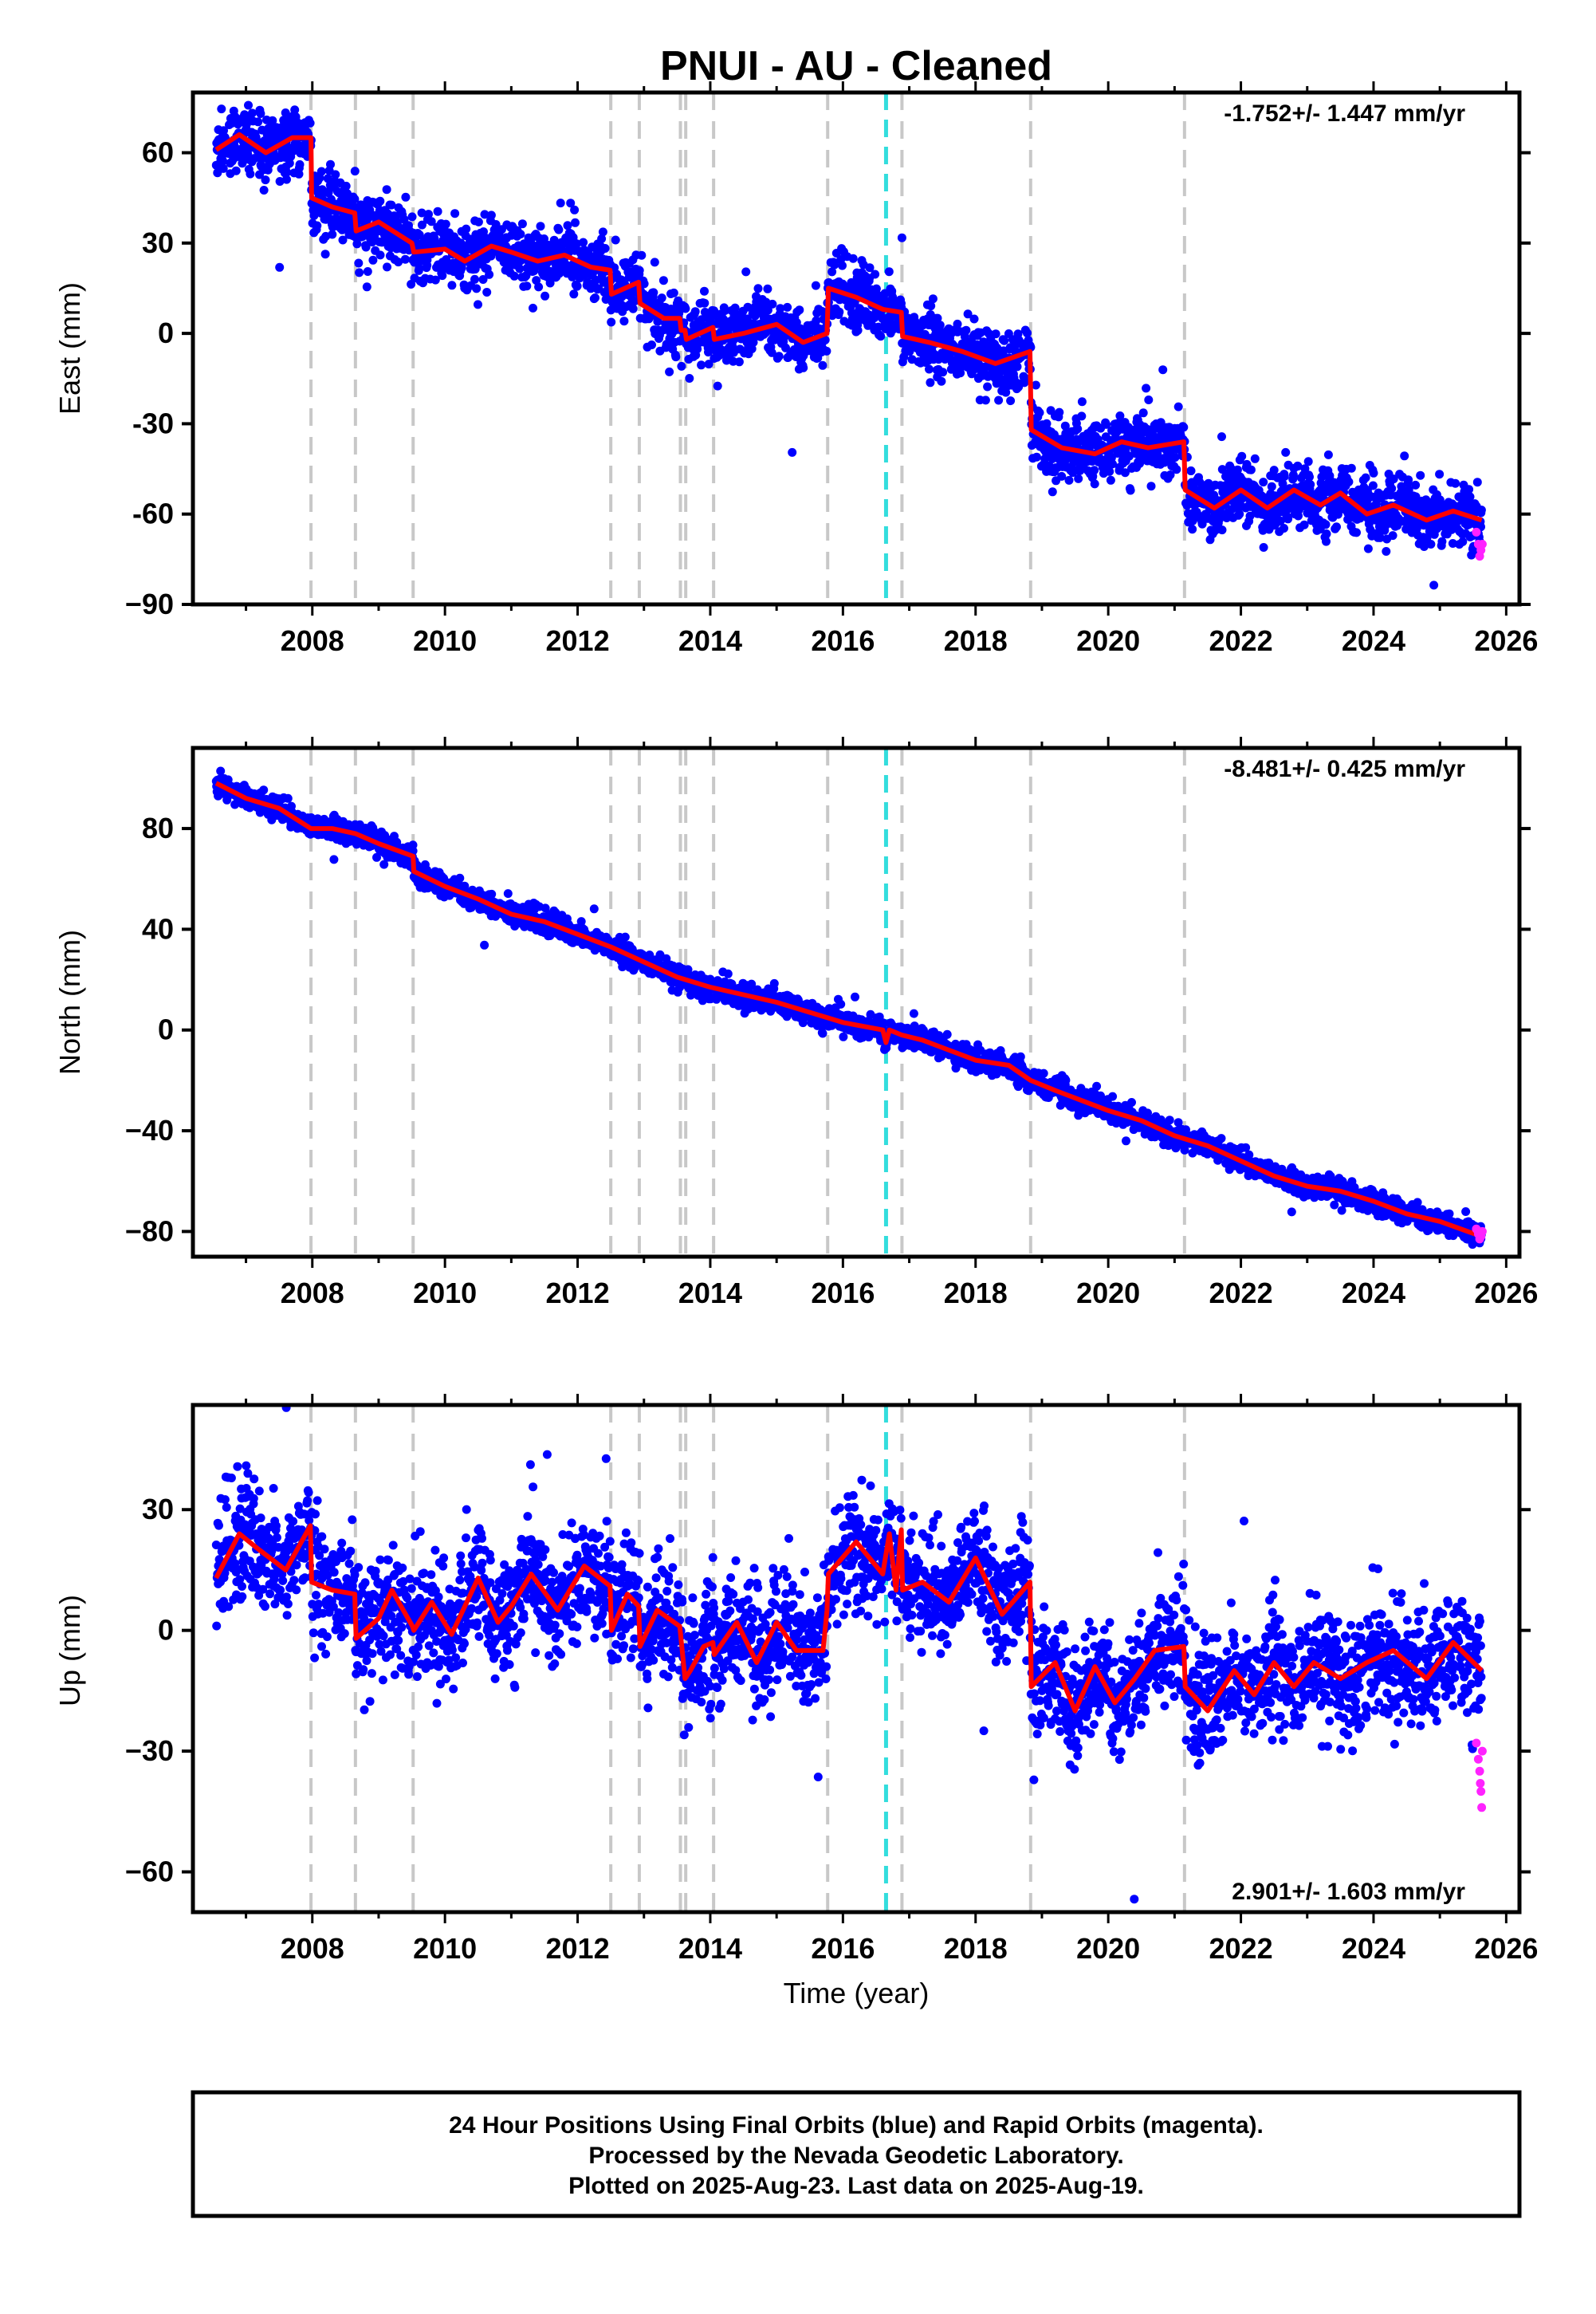 The width and height of the screenshot is (1596, 2314). What do you see at coordinates (1344, 114) in the screenshot?
I see `east-velocity-label: -1.752+/- 1.447 mm/yr` at bounding box center [1344, 114].